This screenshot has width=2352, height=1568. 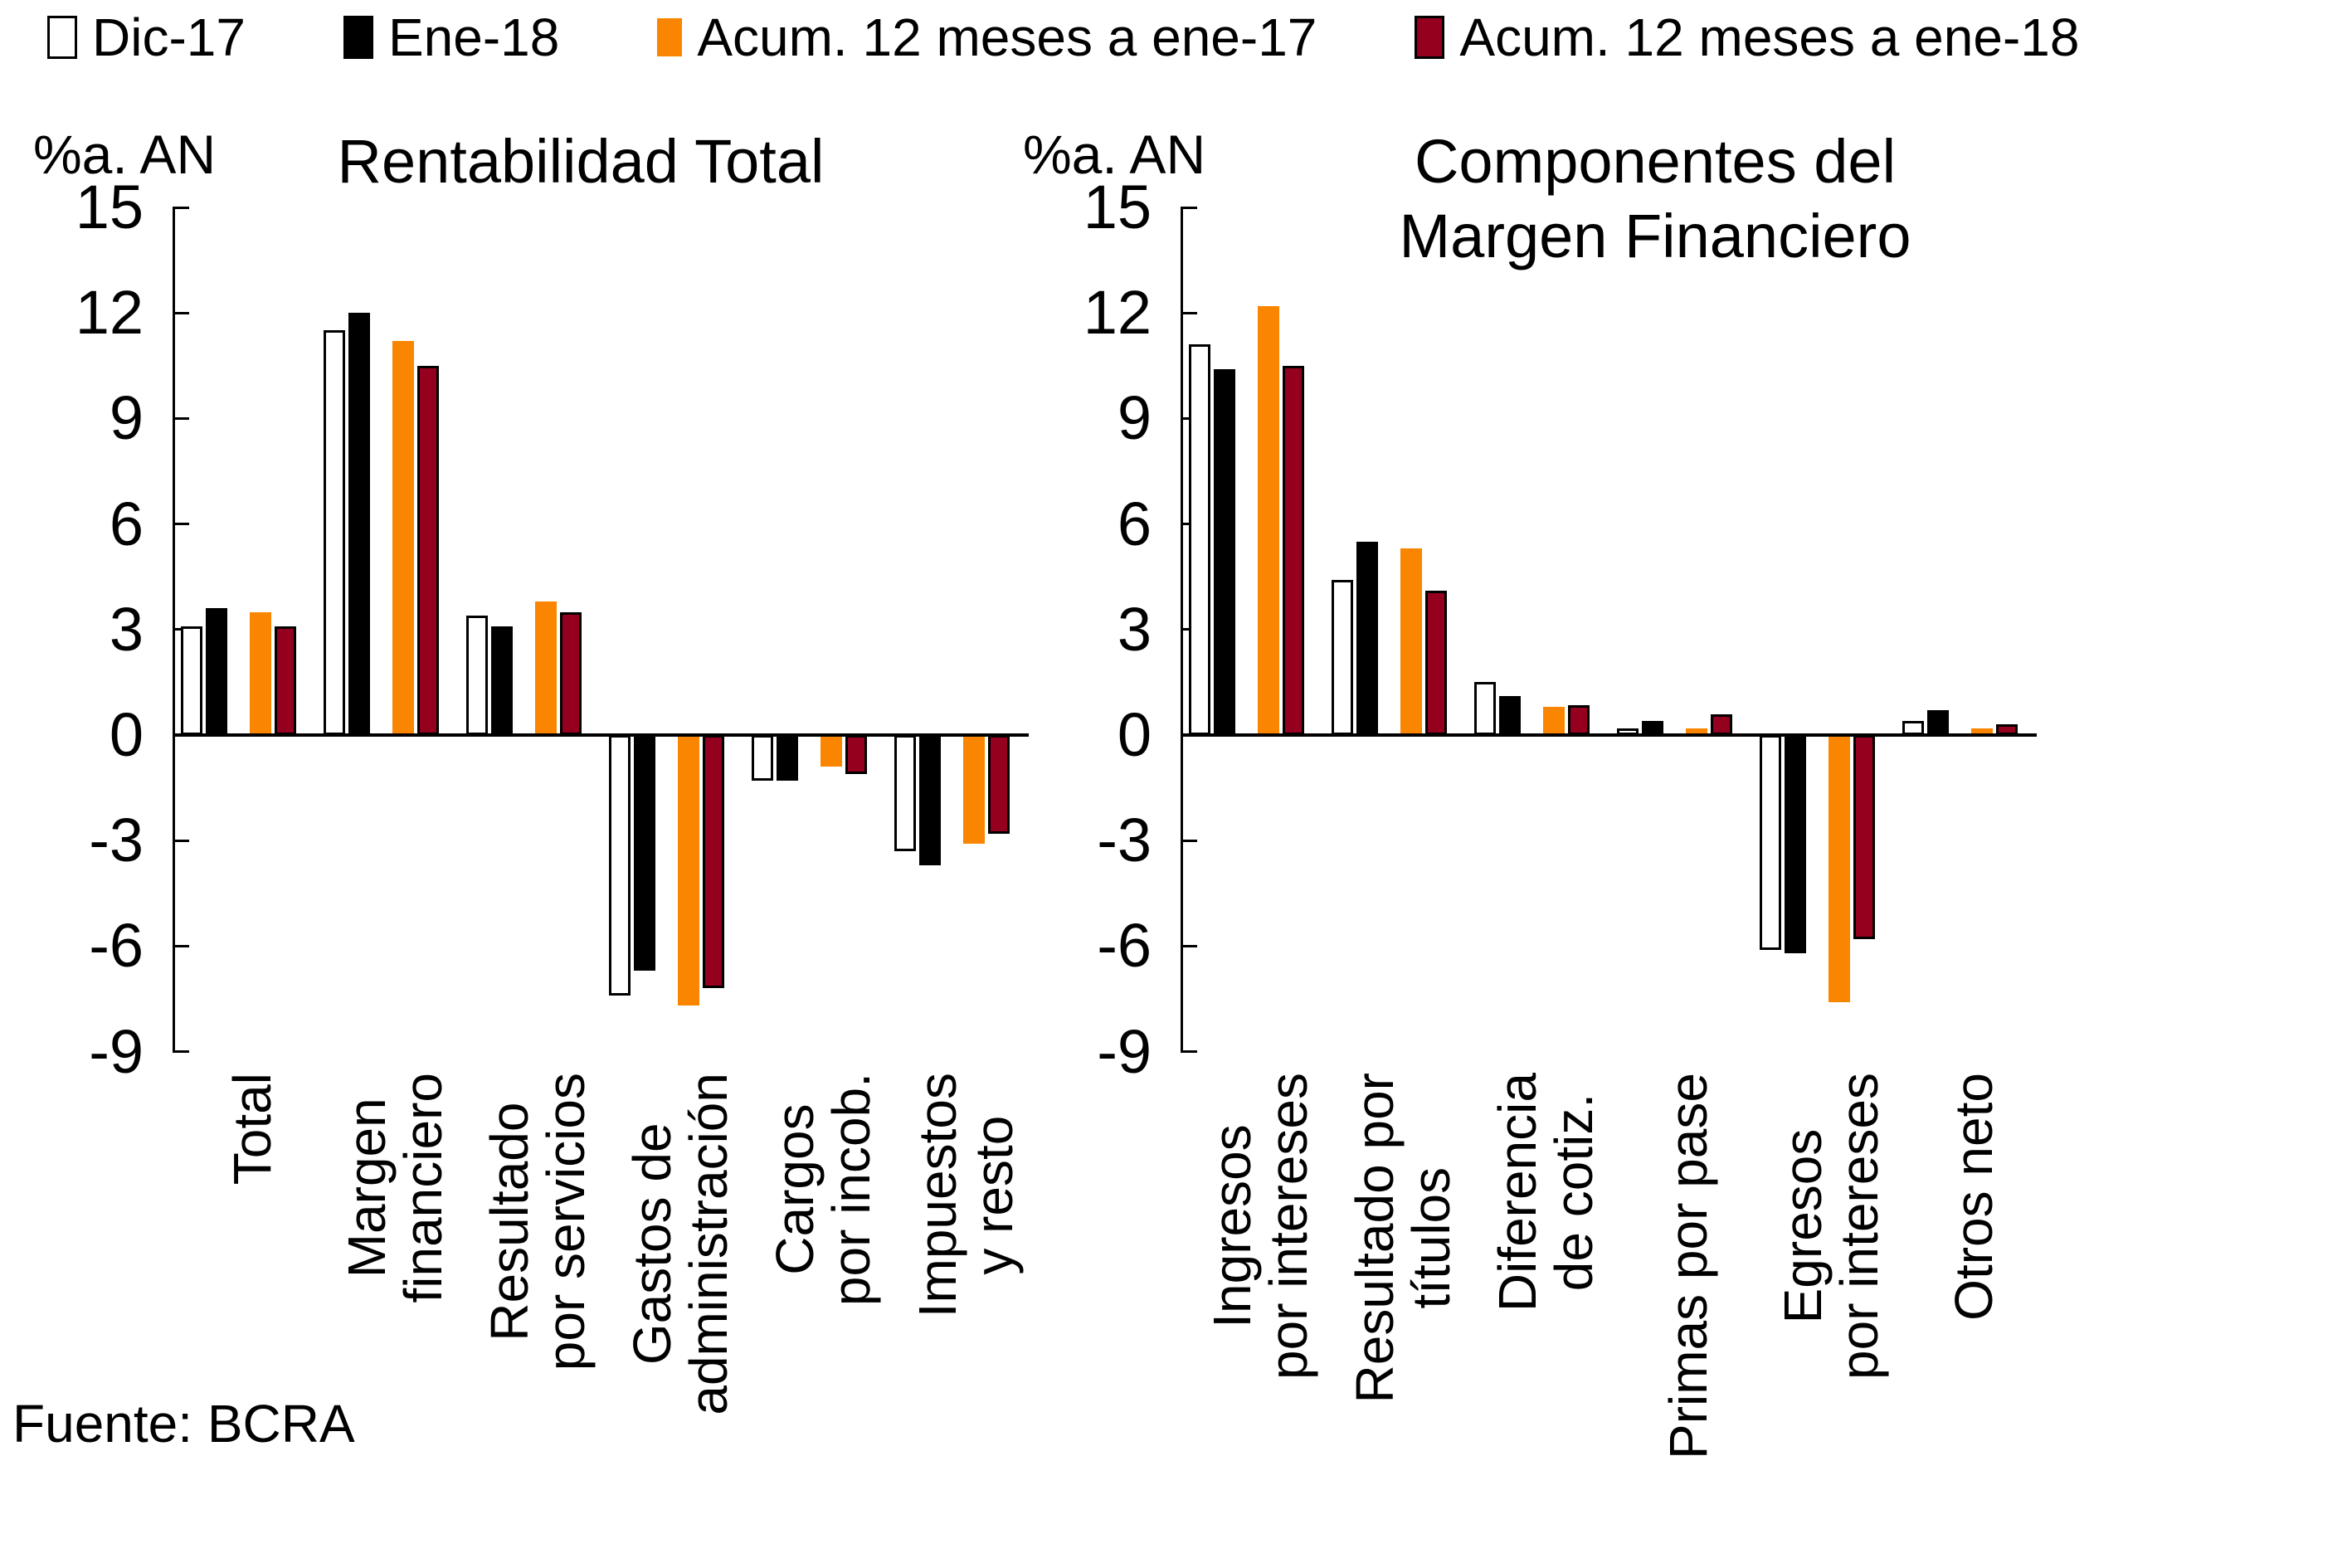 I want to click on x-category-label: Egresos por intereses, so click(x=1831, y=1226).